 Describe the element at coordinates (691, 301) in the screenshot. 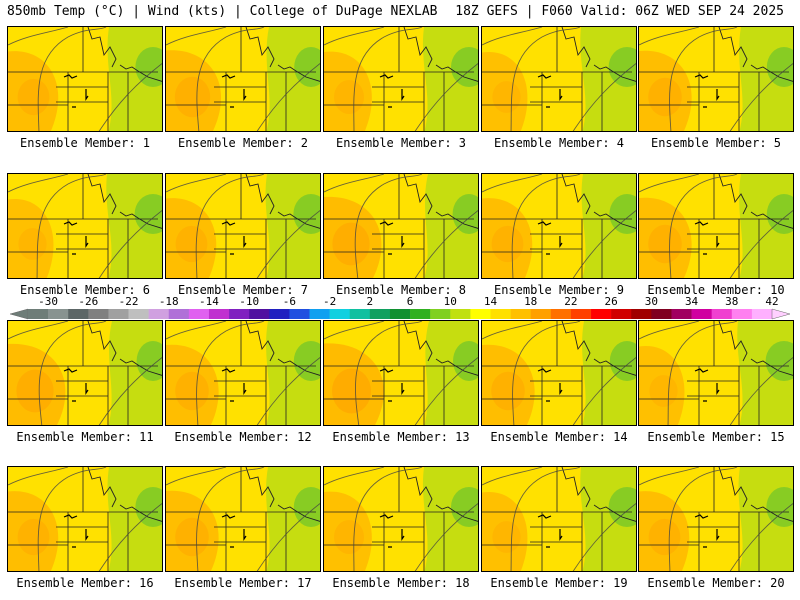

I see `colorbar-label: 34` at that location.